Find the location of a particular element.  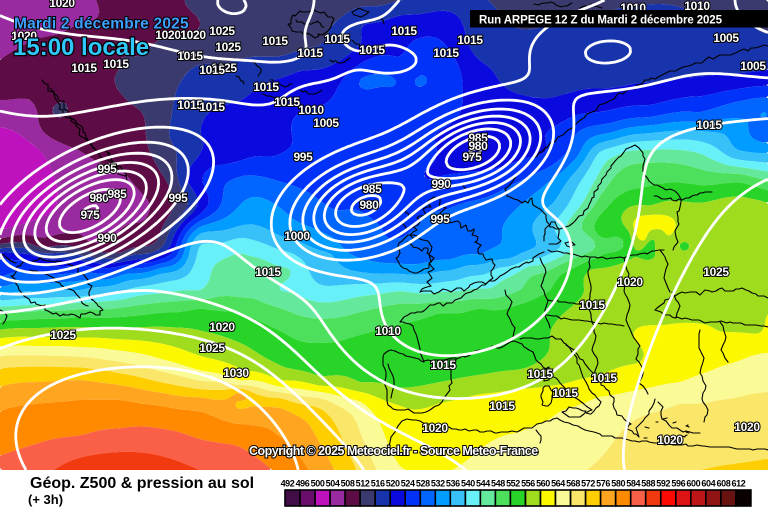

svg-text: 508 is located at coordinates (348, 484).